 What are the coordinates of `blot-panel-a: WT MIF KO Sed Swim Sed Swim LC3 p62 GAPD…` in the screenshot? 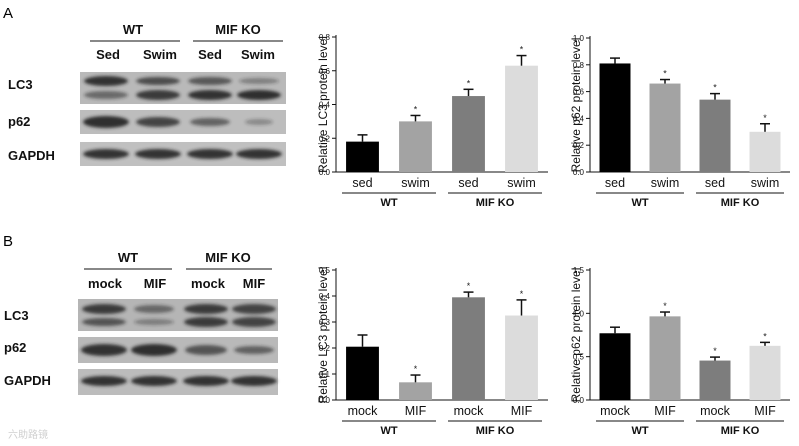 It's located at (147, 94).